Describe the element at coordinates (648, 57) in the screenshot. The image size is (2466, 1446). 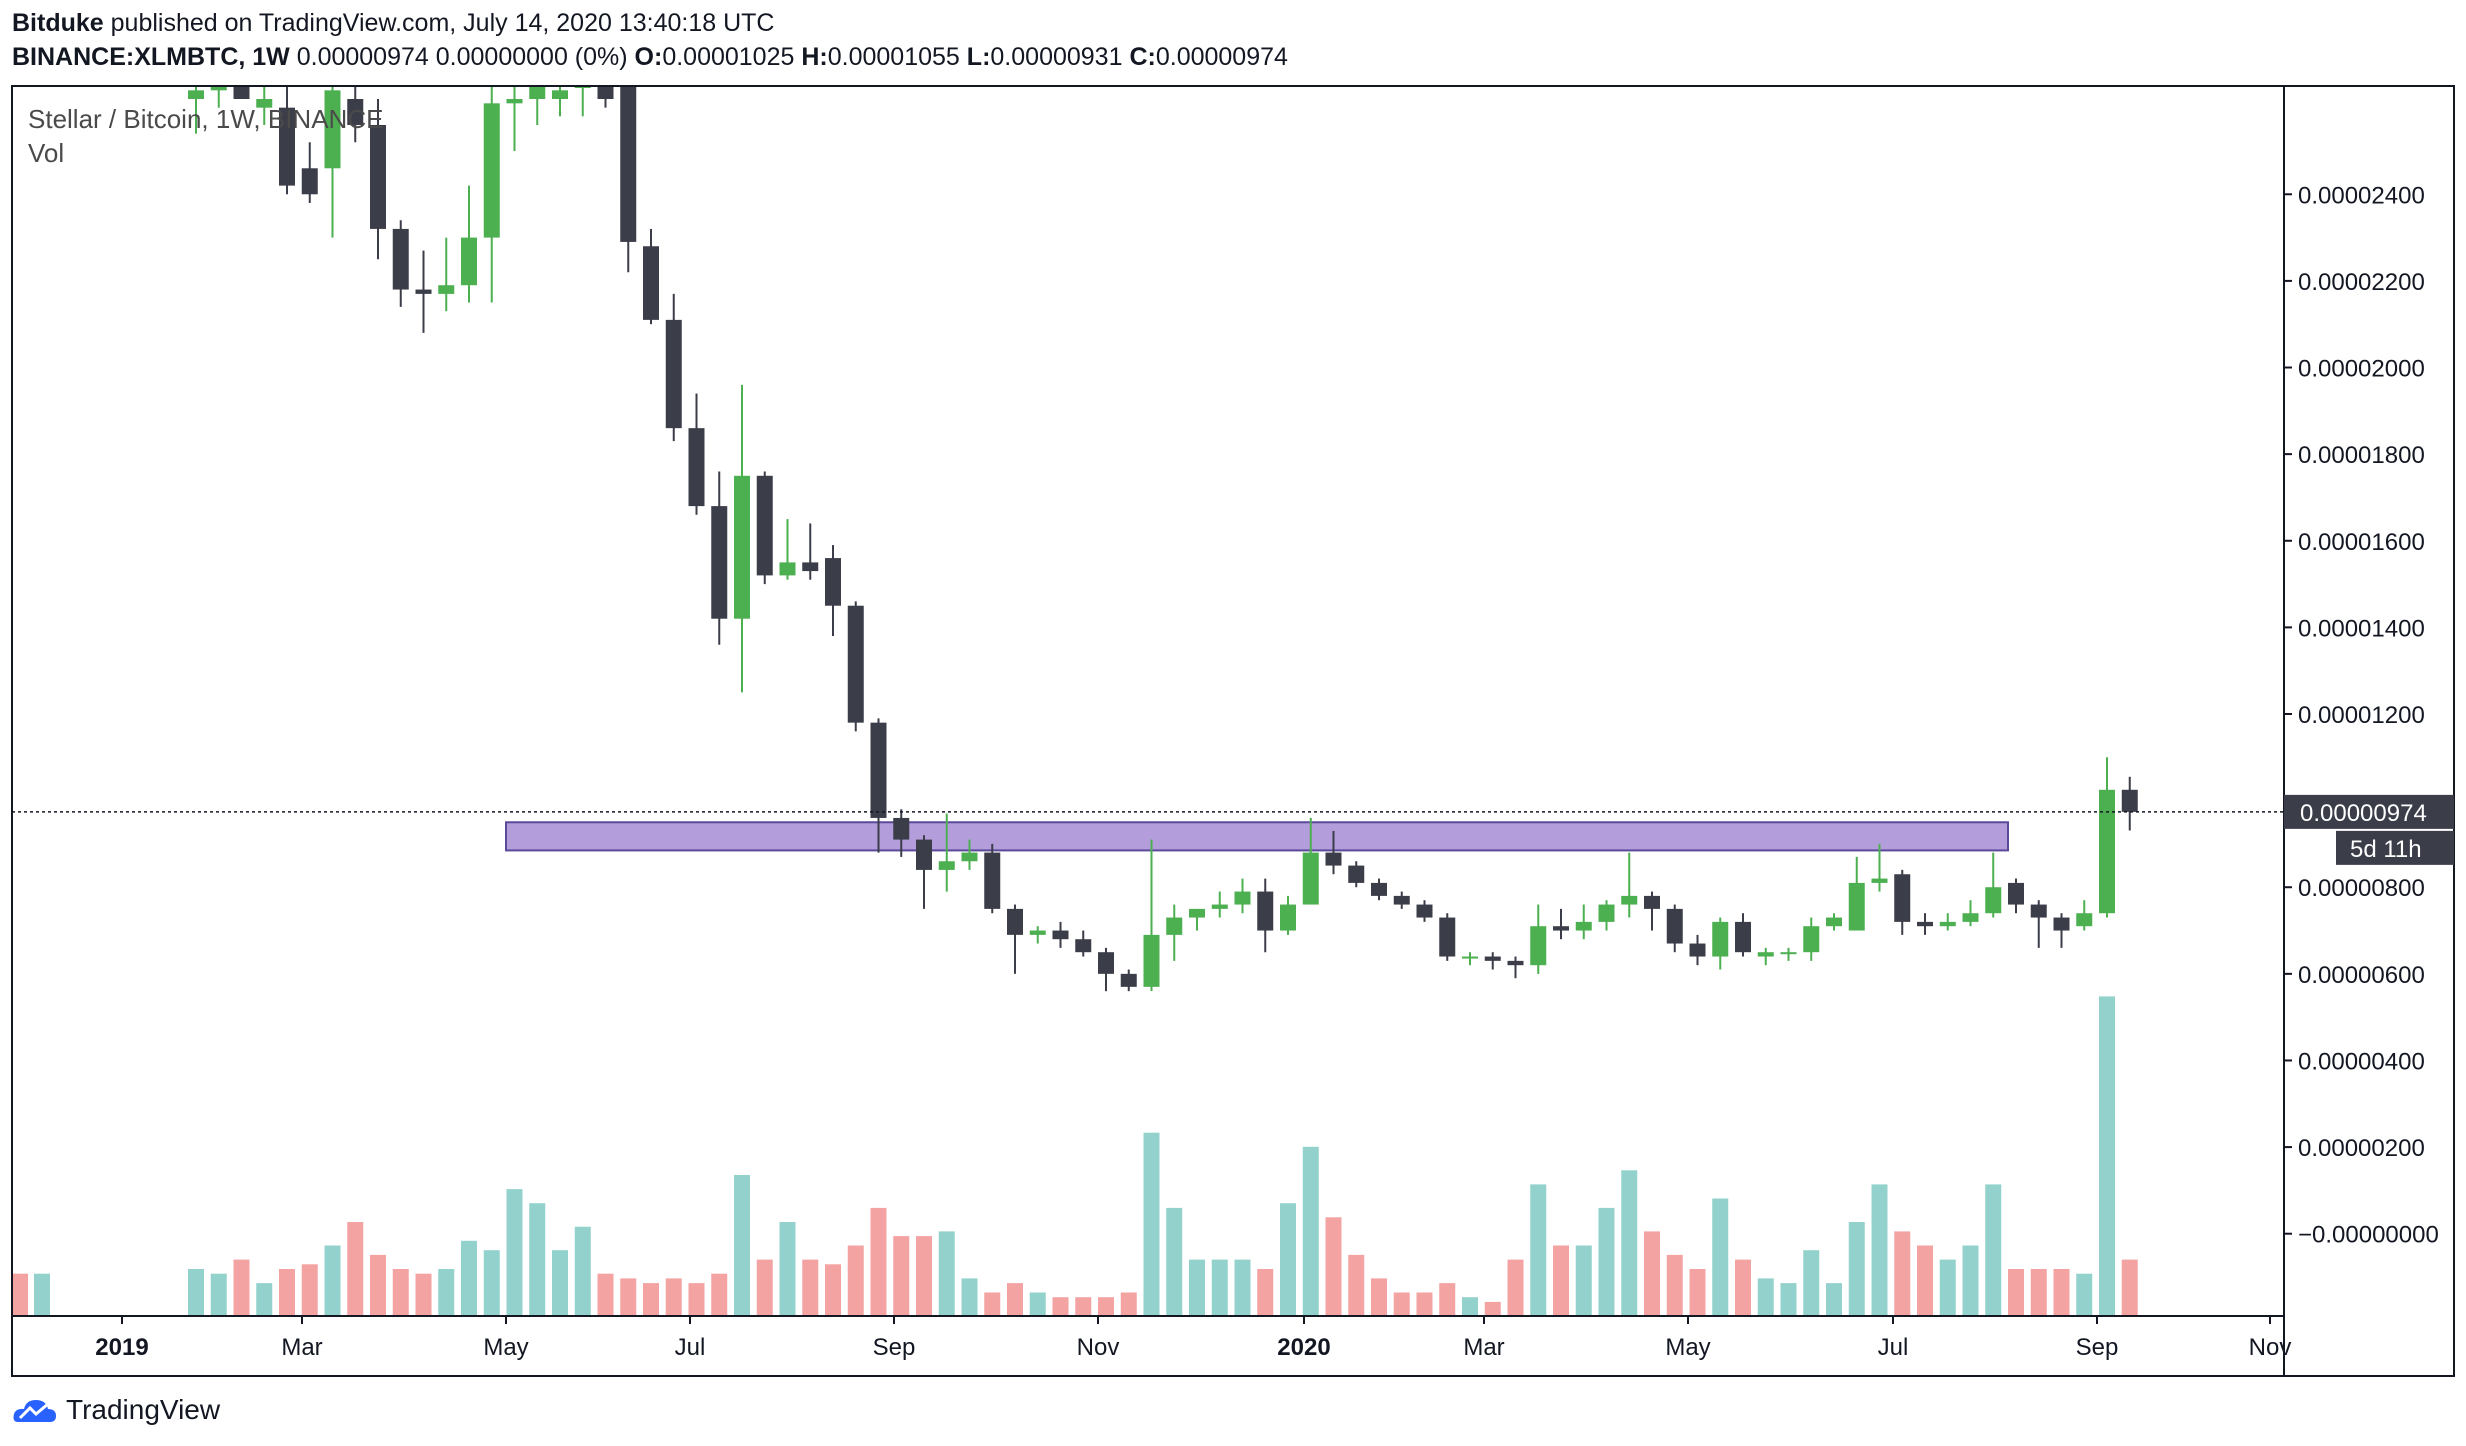
I see `open-label: O:` at that location.